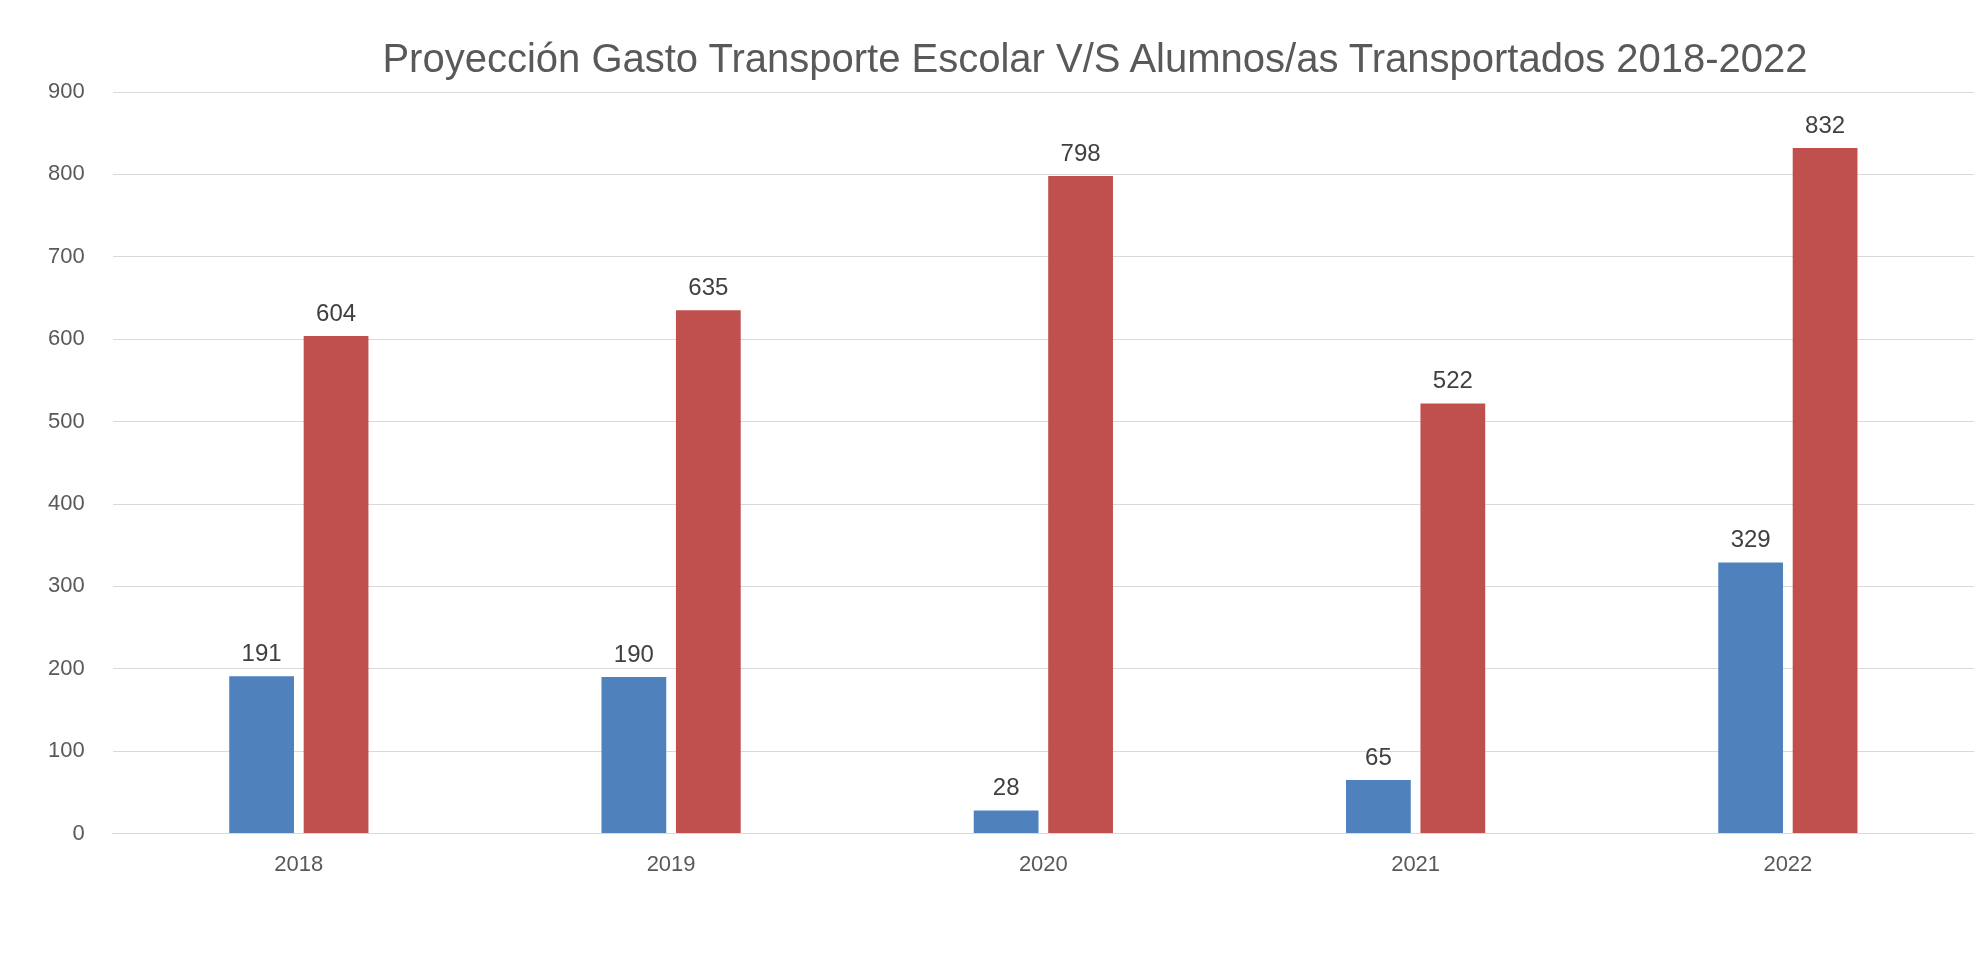  I want to click on y-tick-label: 100, so click(66, 750).